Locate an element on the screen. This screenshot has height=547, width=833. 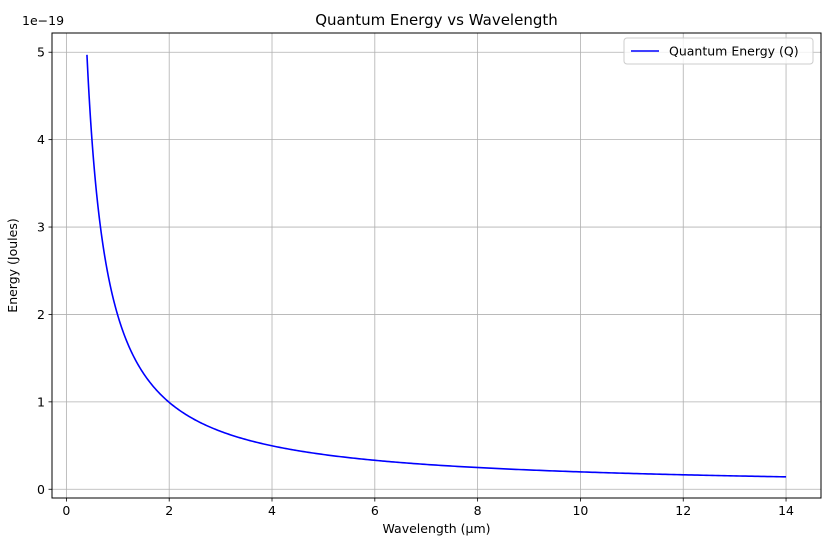
x-tick-label: 0 is located at coordinates (66, 510).